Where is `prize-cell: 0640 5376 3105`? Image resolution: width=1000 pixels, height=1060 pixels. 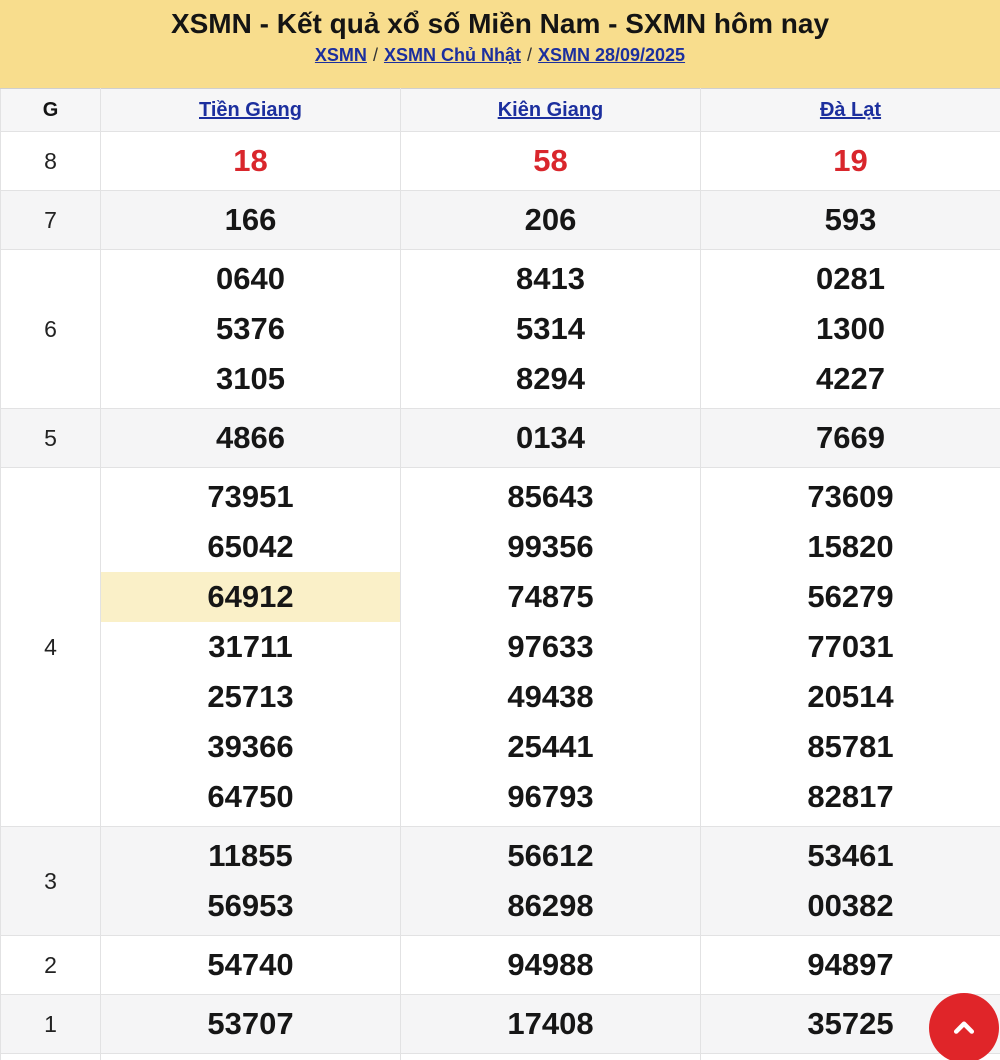
prize-cell: 0640 5376 3105 is located at coordinates (250, 329).